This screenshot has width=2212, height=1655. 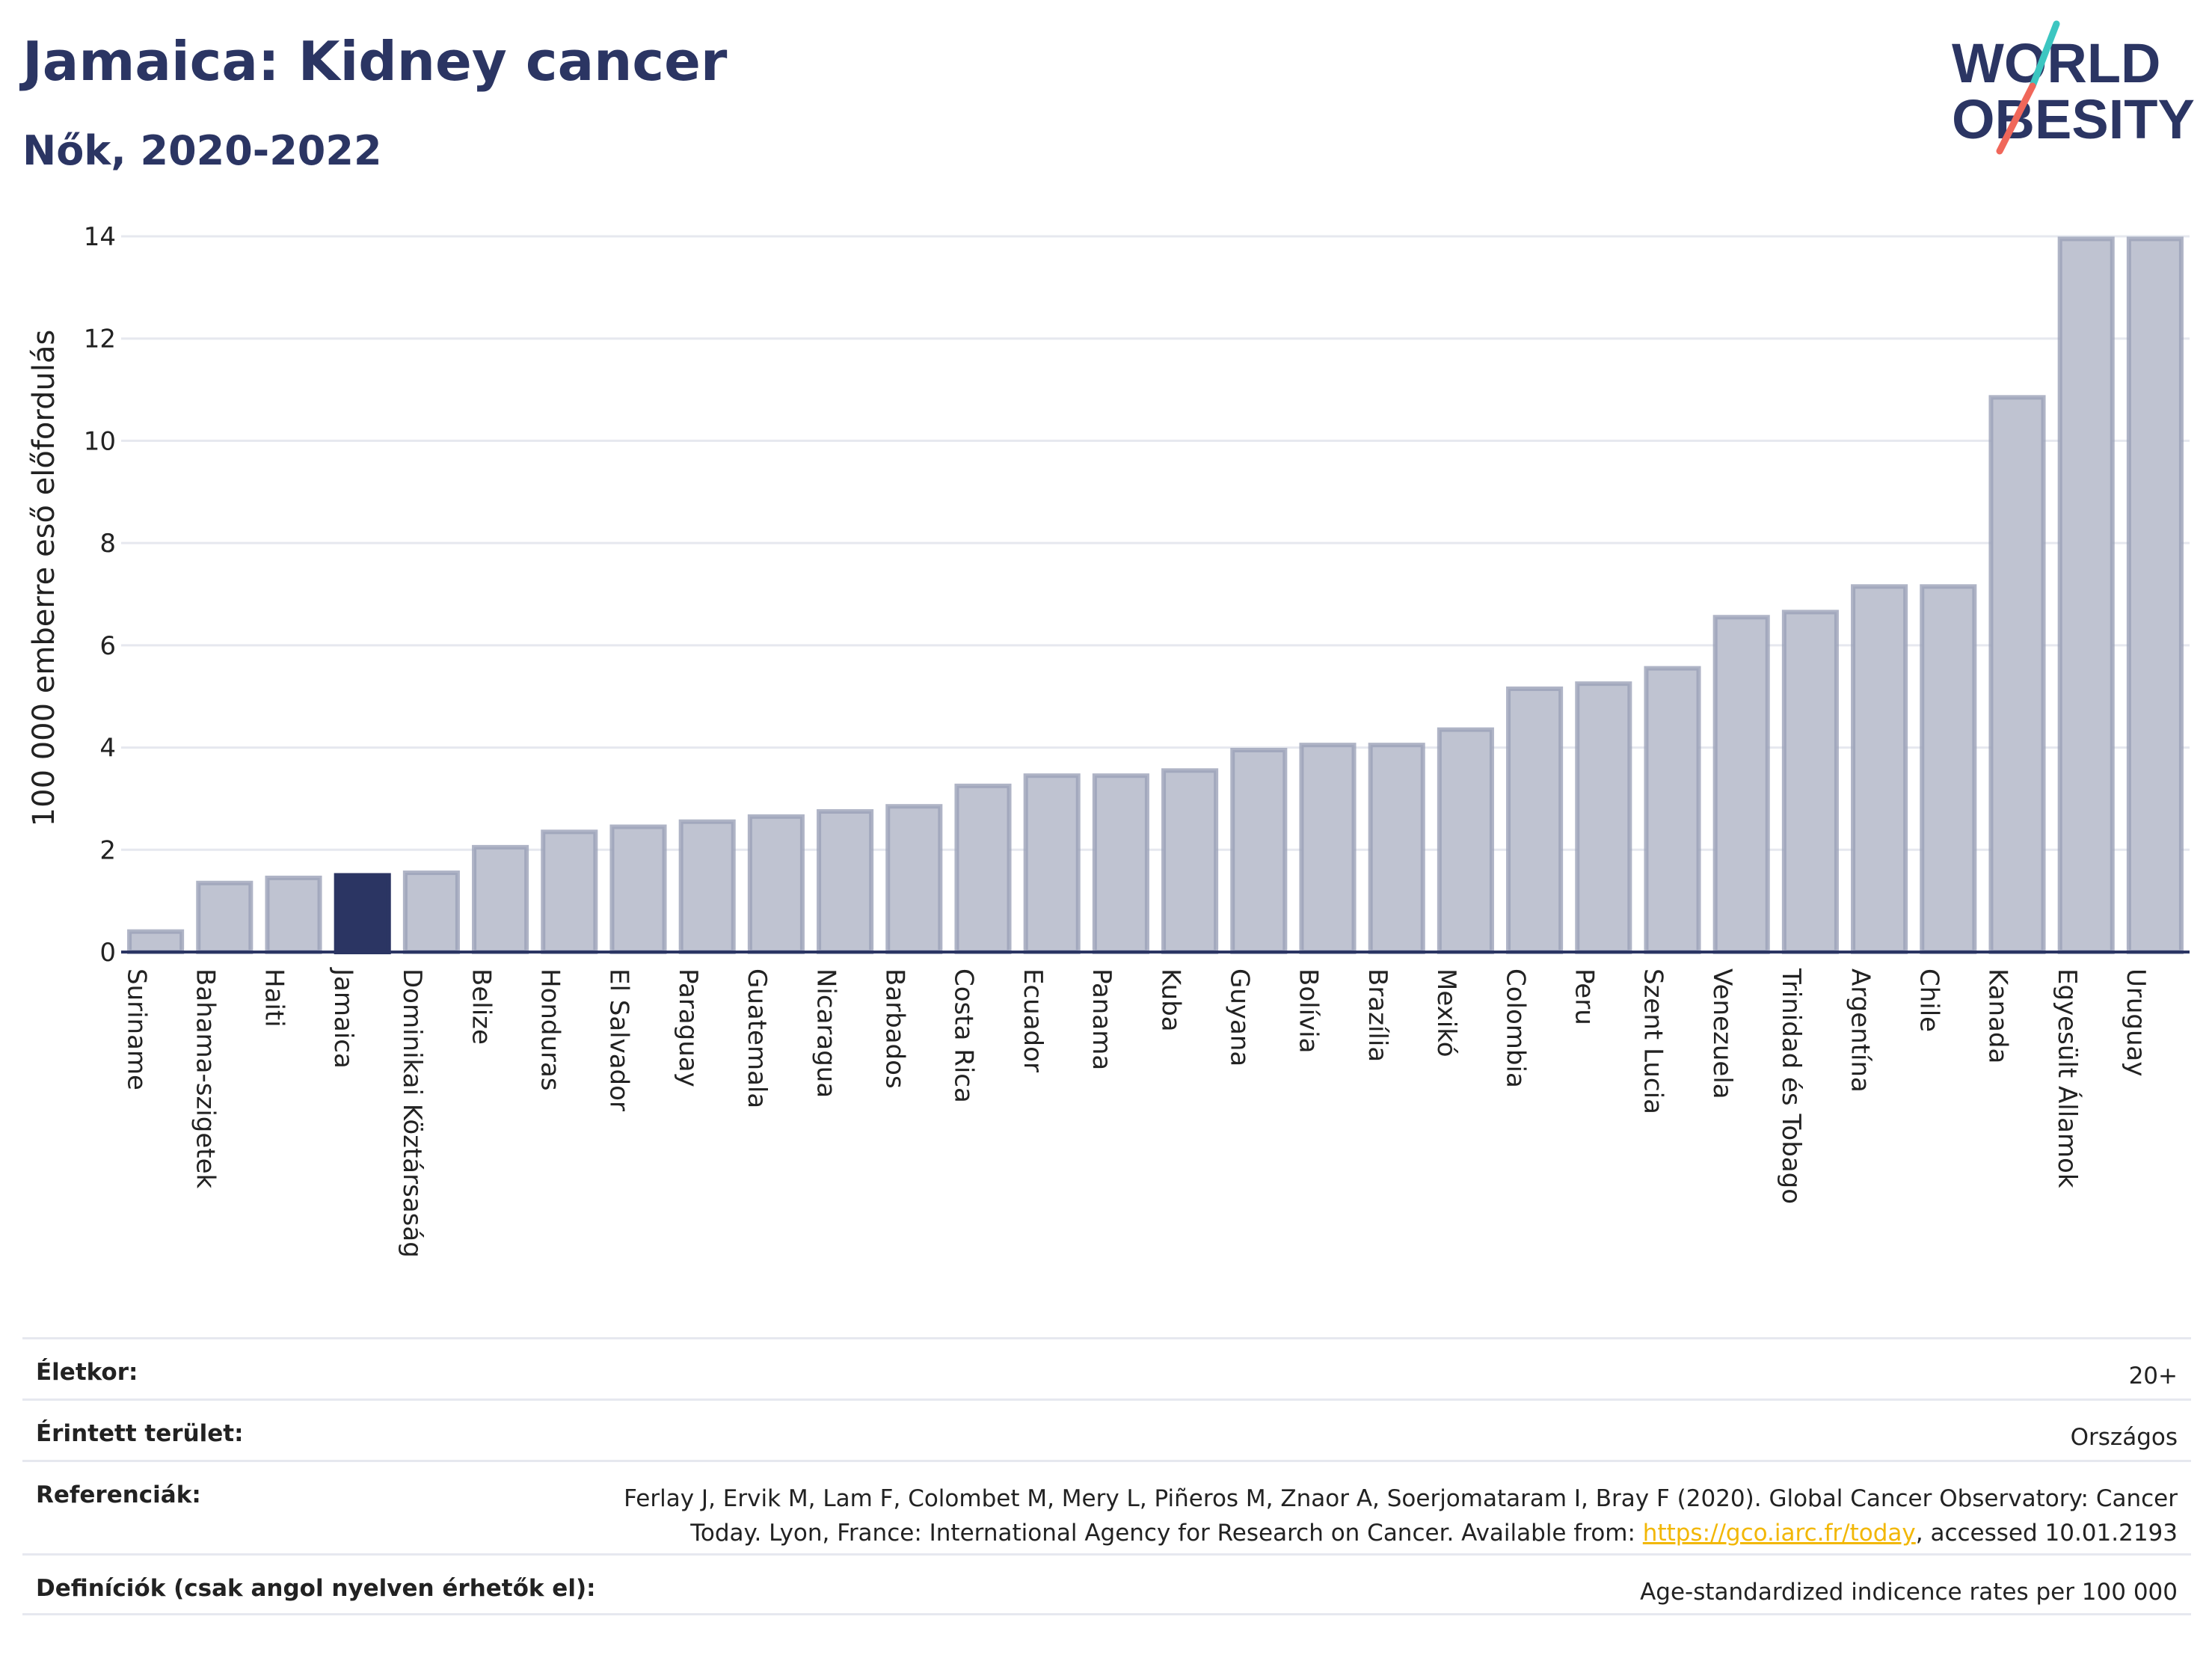 What do you see at coordinates (1998, 1015) in the screenshot?
I see `x-tick-label: Kanada` at bounding box center [1998, 1015].